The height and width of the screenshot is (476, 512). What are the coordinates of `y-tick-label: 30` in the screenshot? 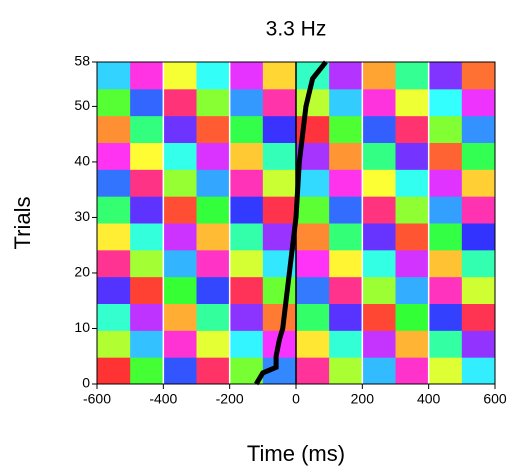 It's located at (82, 216).